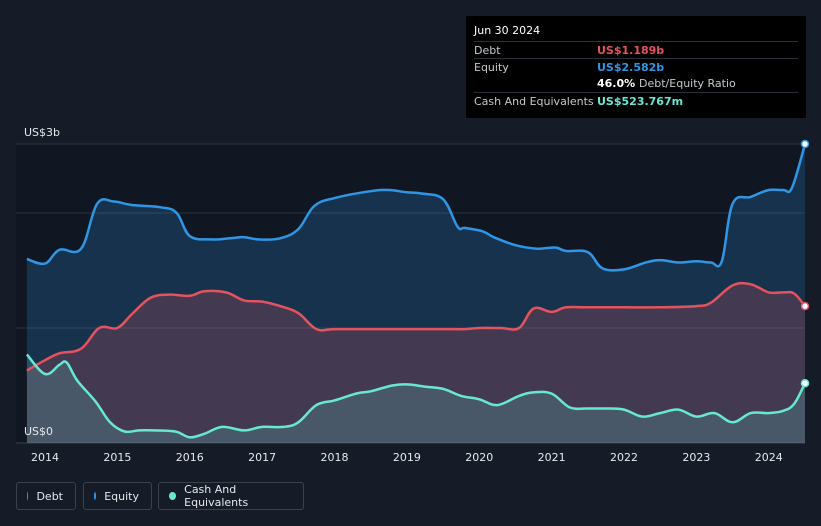 Image resolution: width=821 pixels, height=526 pixels. Describe the element at coordinates (117, 457) in the screenshot. I see `x-tick-label: 2015` at that location.